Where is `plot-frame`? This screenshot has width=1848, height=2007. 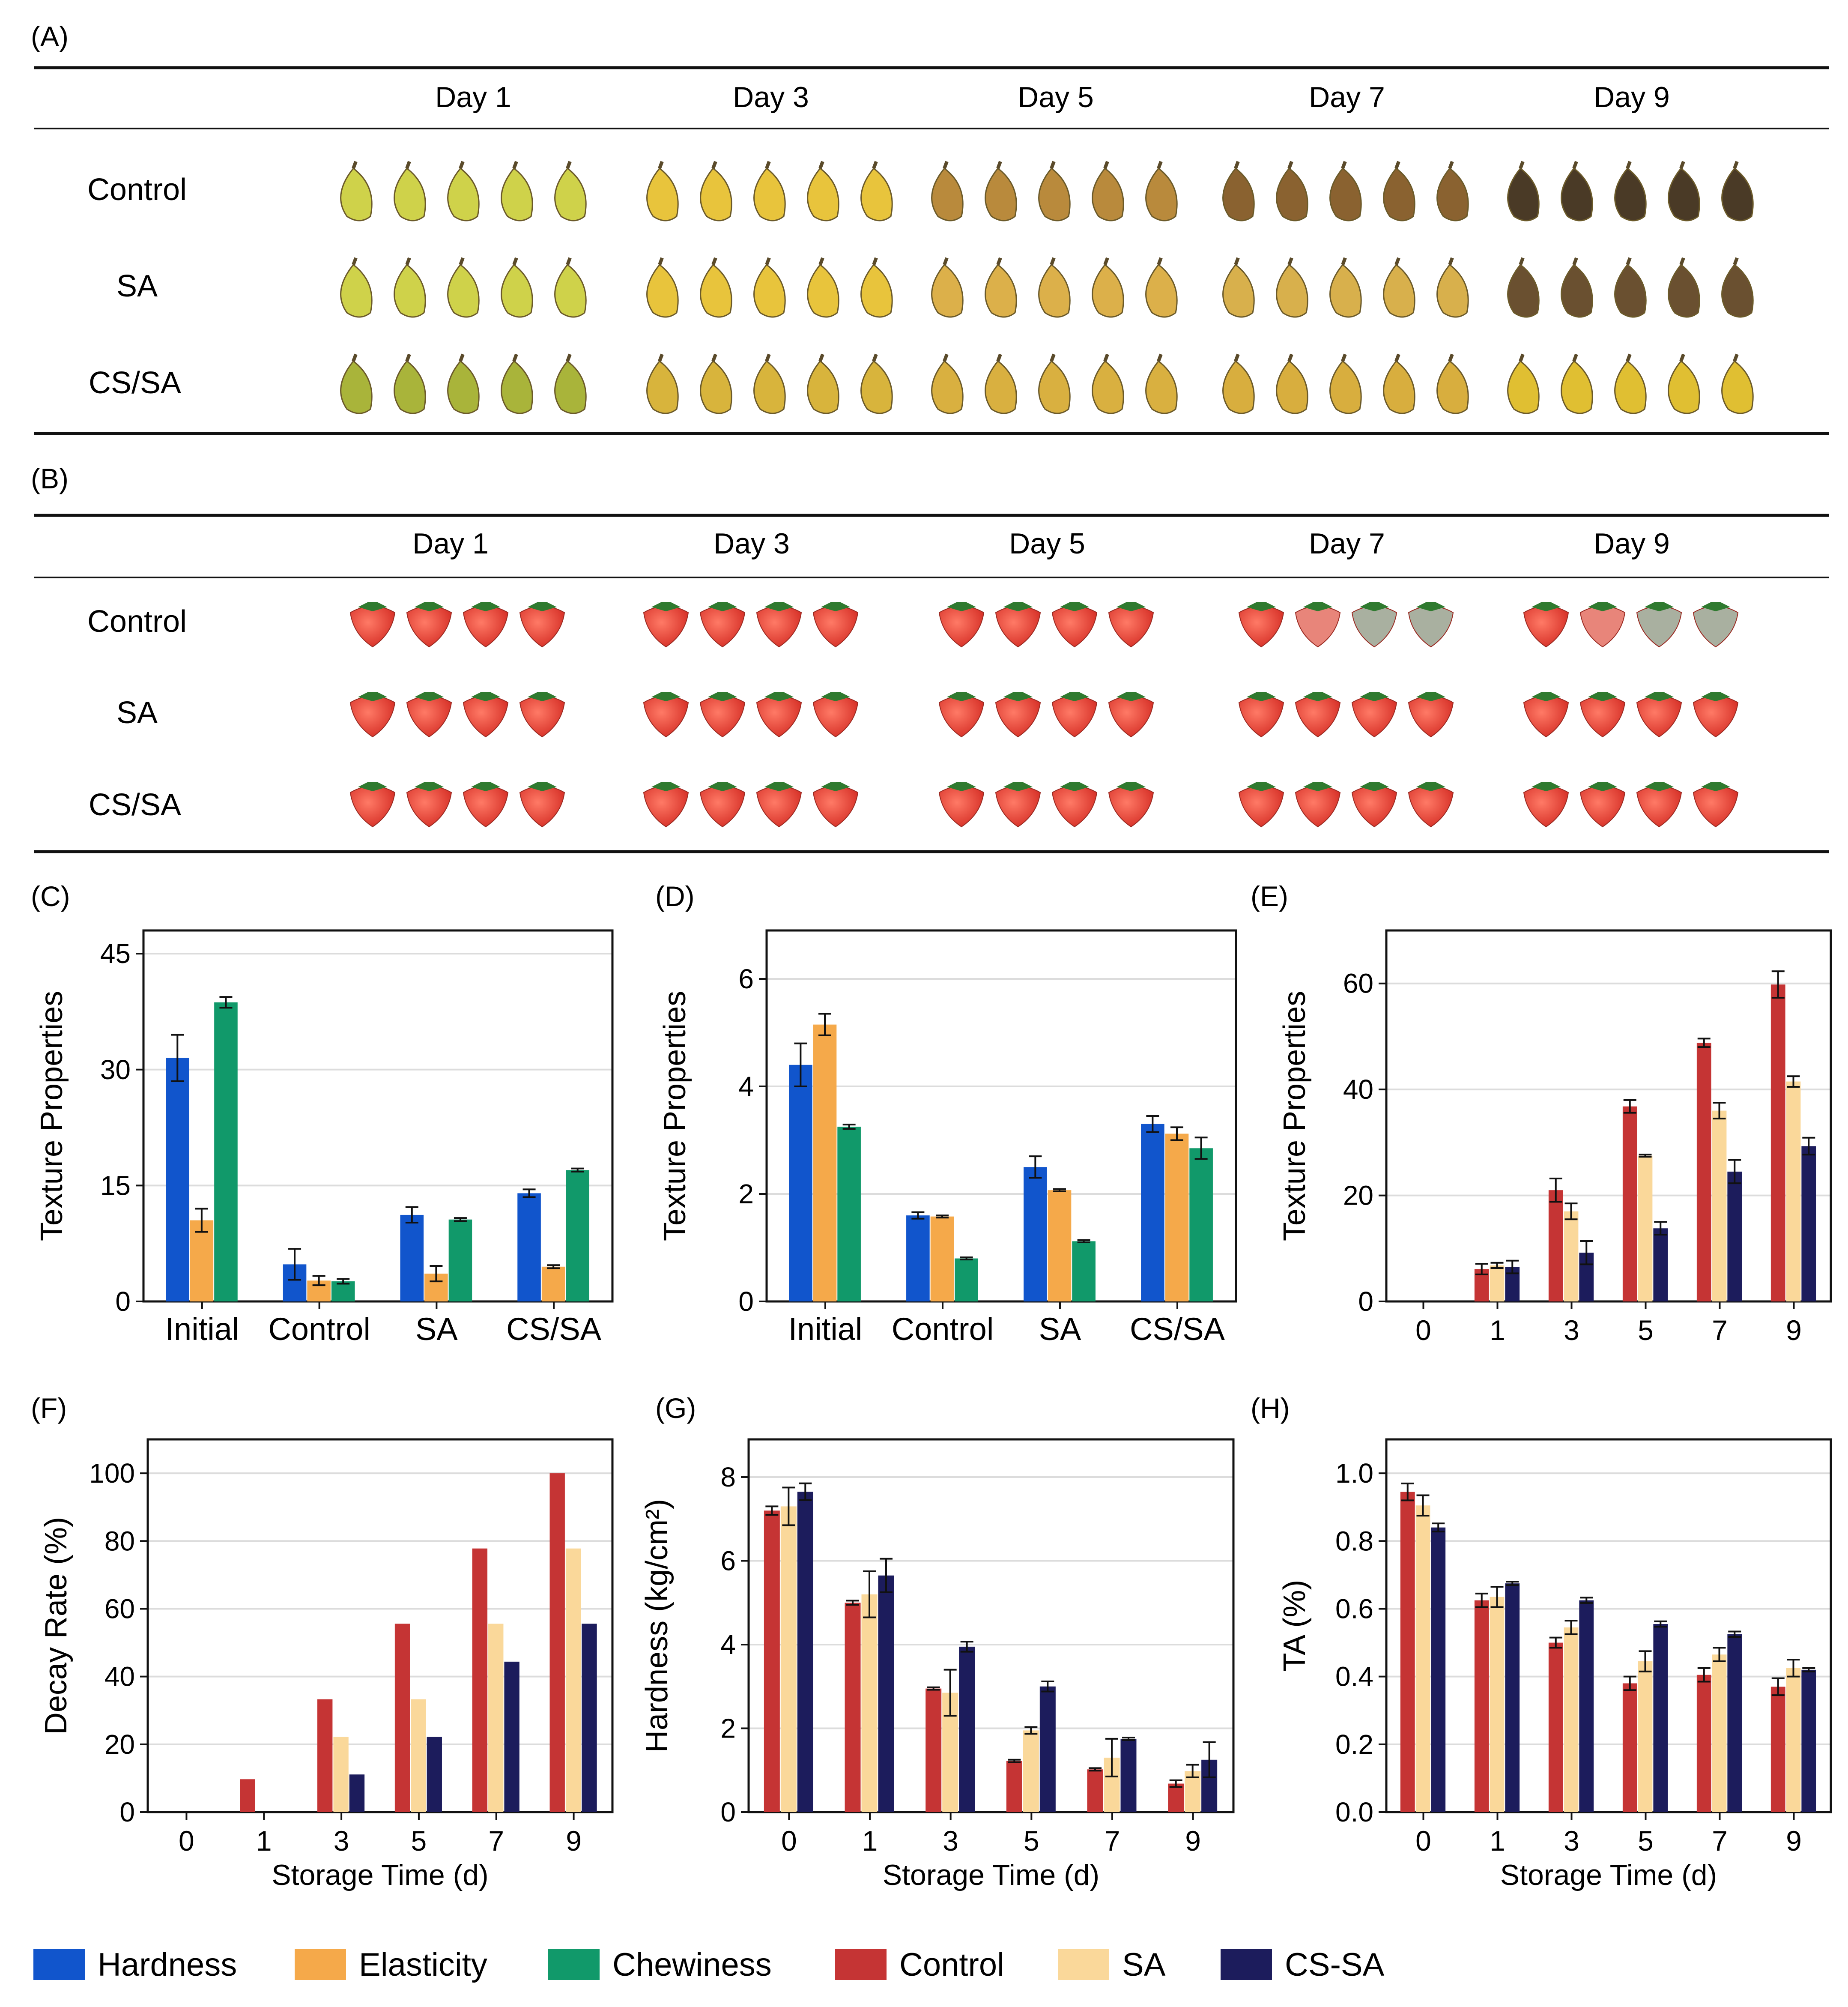 plot-frame is located at coordinates (380, 1626).